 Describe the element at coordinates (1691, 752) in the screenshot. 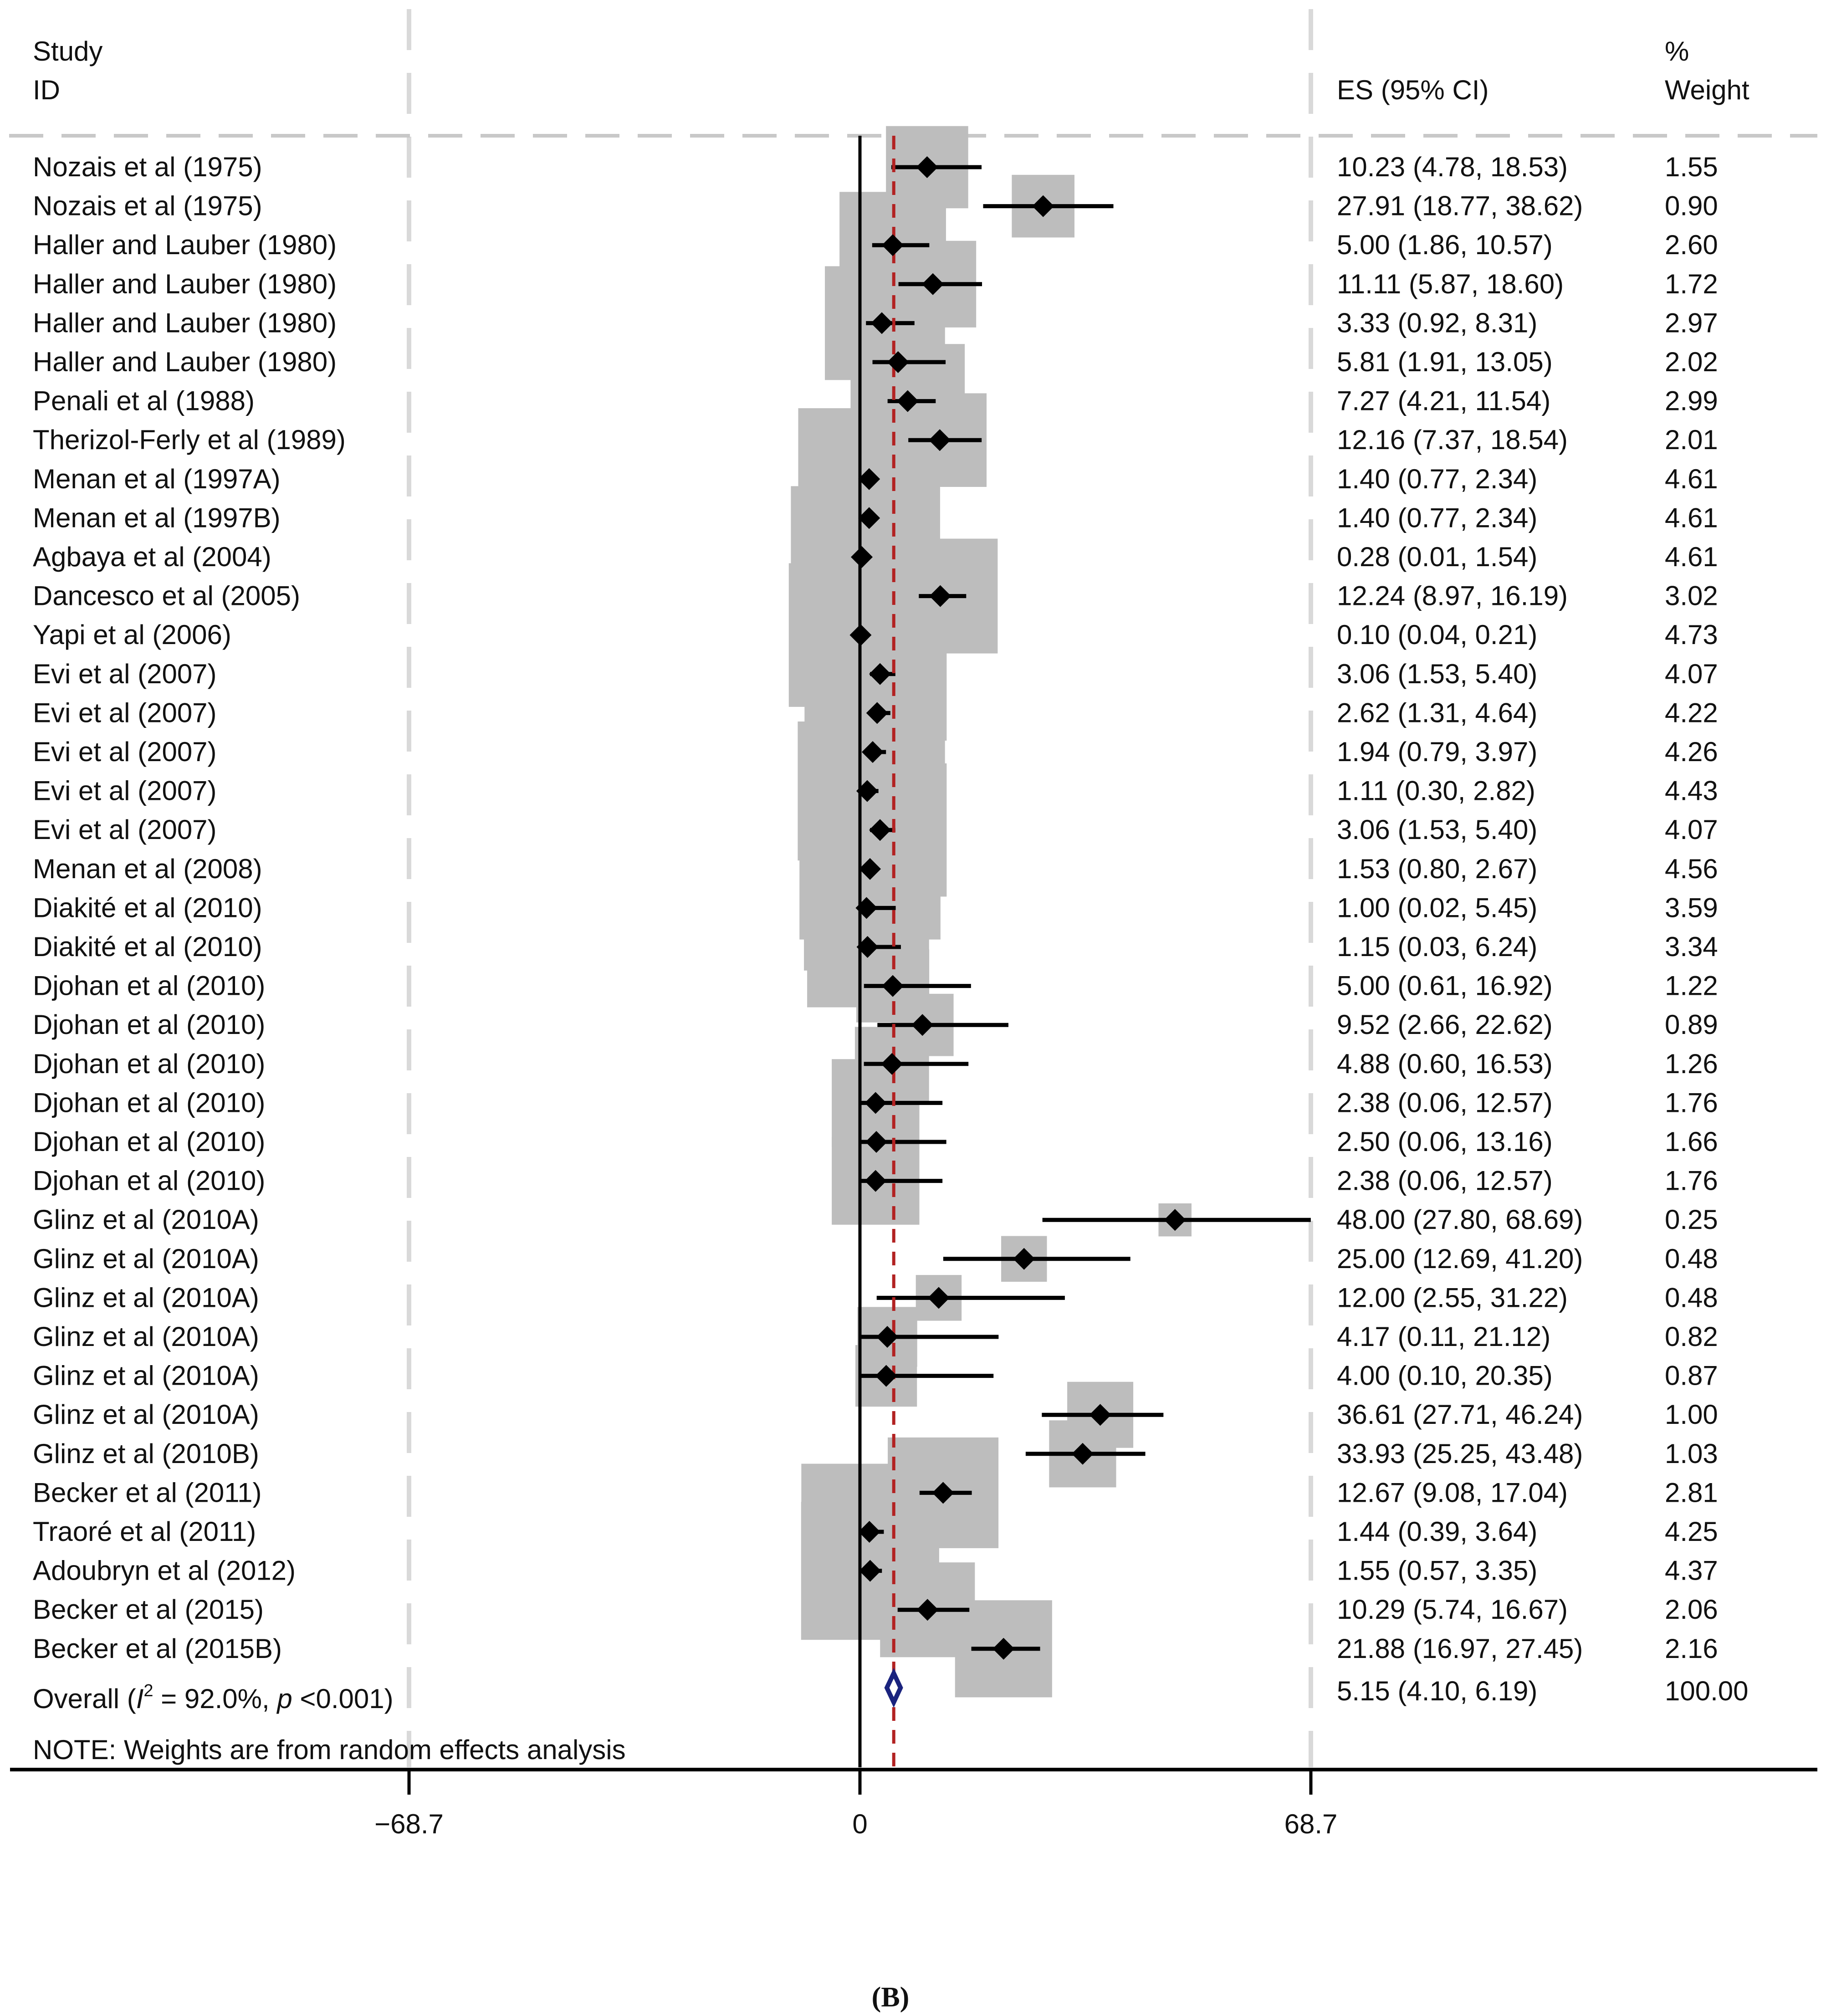

I see `weight-text: 4.26` at that location.